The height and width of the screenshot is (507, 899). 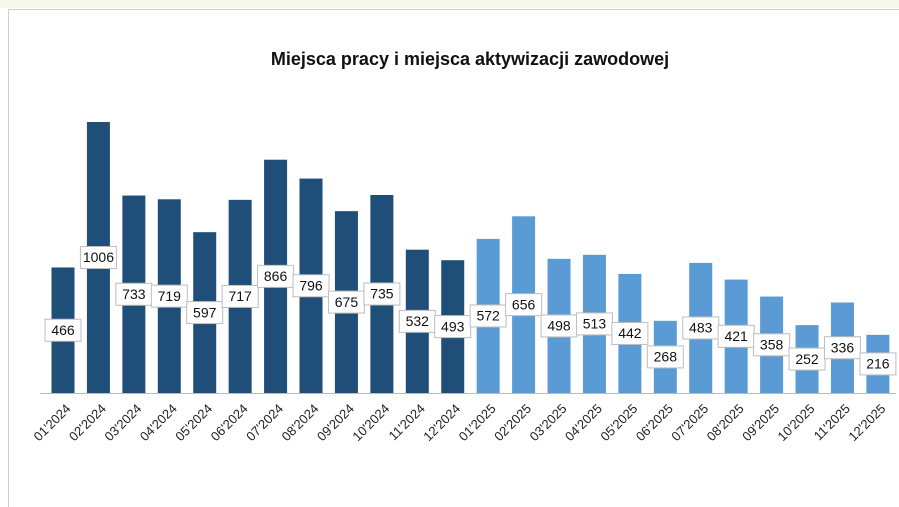 I want to click on value-label: 442, so click(x=630, y=333).